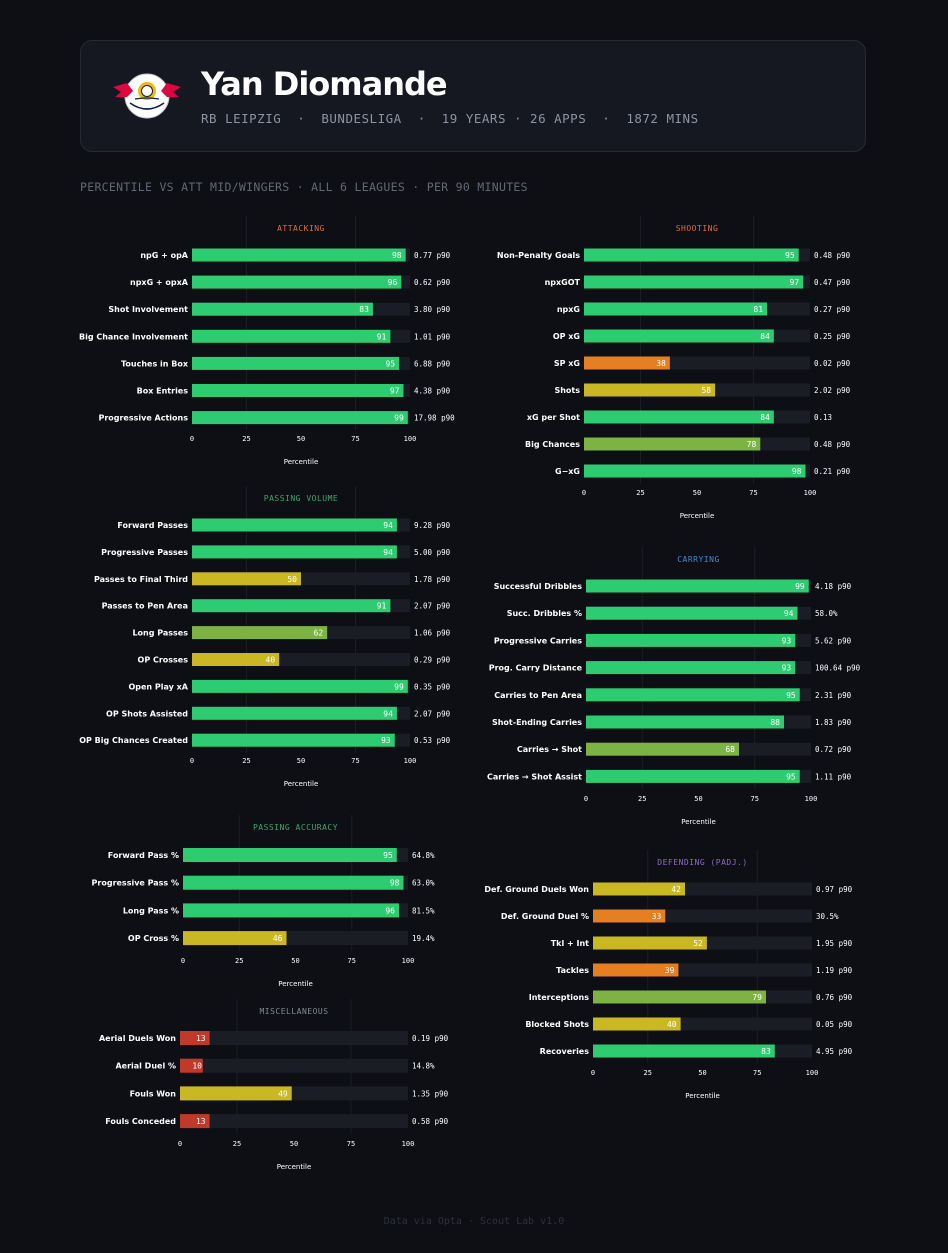 This screenshot has height=1253, width=948. What do you see at coordinates (153, 938) in the screenshot?
I see `passing-accuracy-metric-label: OP Cross %` at bounding box center [153, 938].